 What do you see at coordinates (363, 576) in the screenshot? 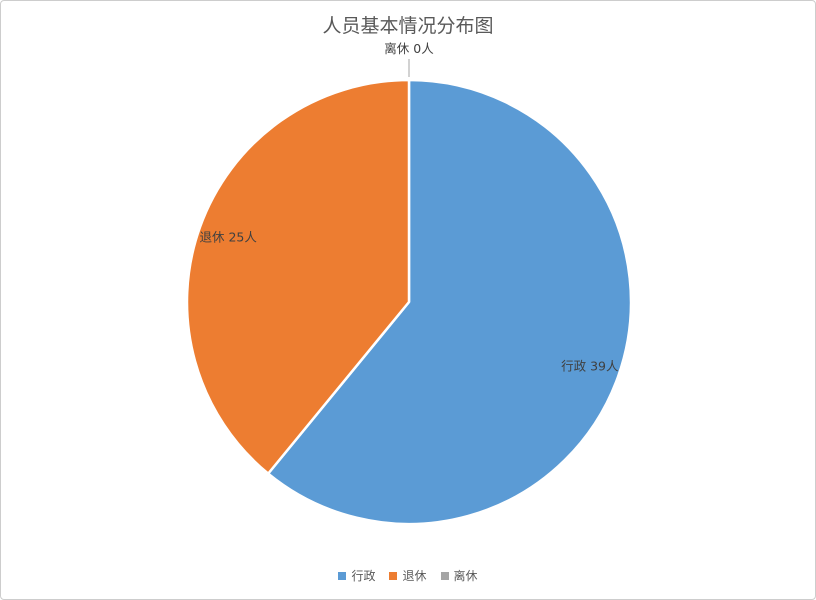
I see `legend-label: 行政` at bounding box center [363, 576].